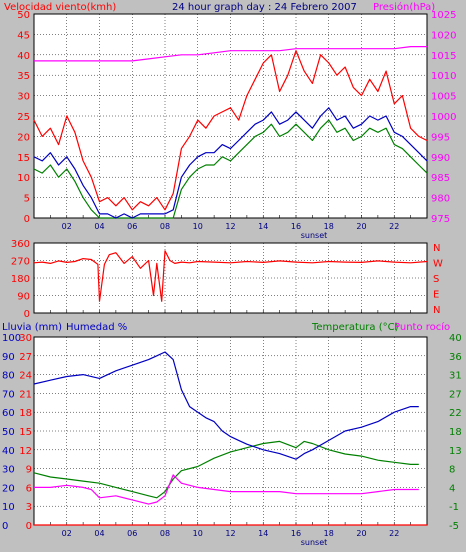 This screenshot has height=552, width=466. I want to click on x-tick-label: 22, so click(394, 226).